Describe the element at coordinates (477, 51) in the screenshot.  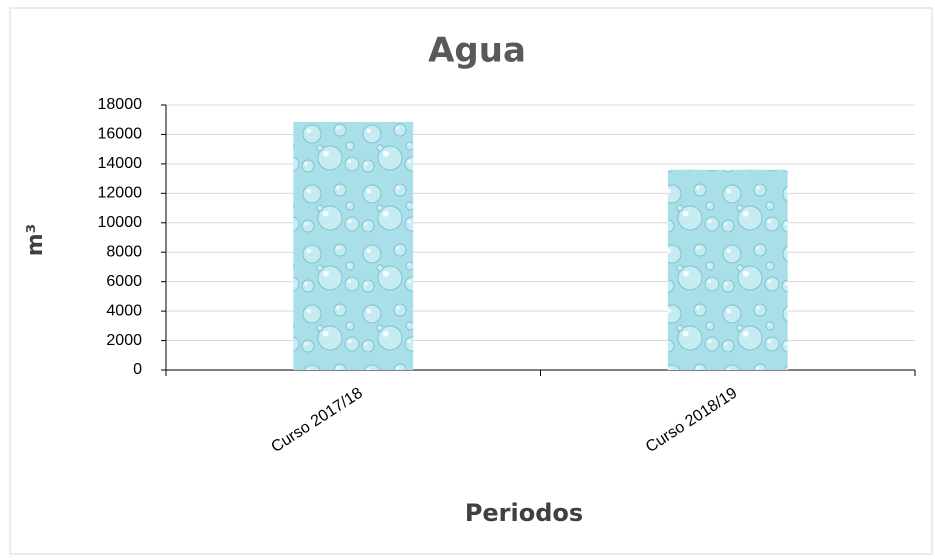
I see `chart-title: Agua` at that location.